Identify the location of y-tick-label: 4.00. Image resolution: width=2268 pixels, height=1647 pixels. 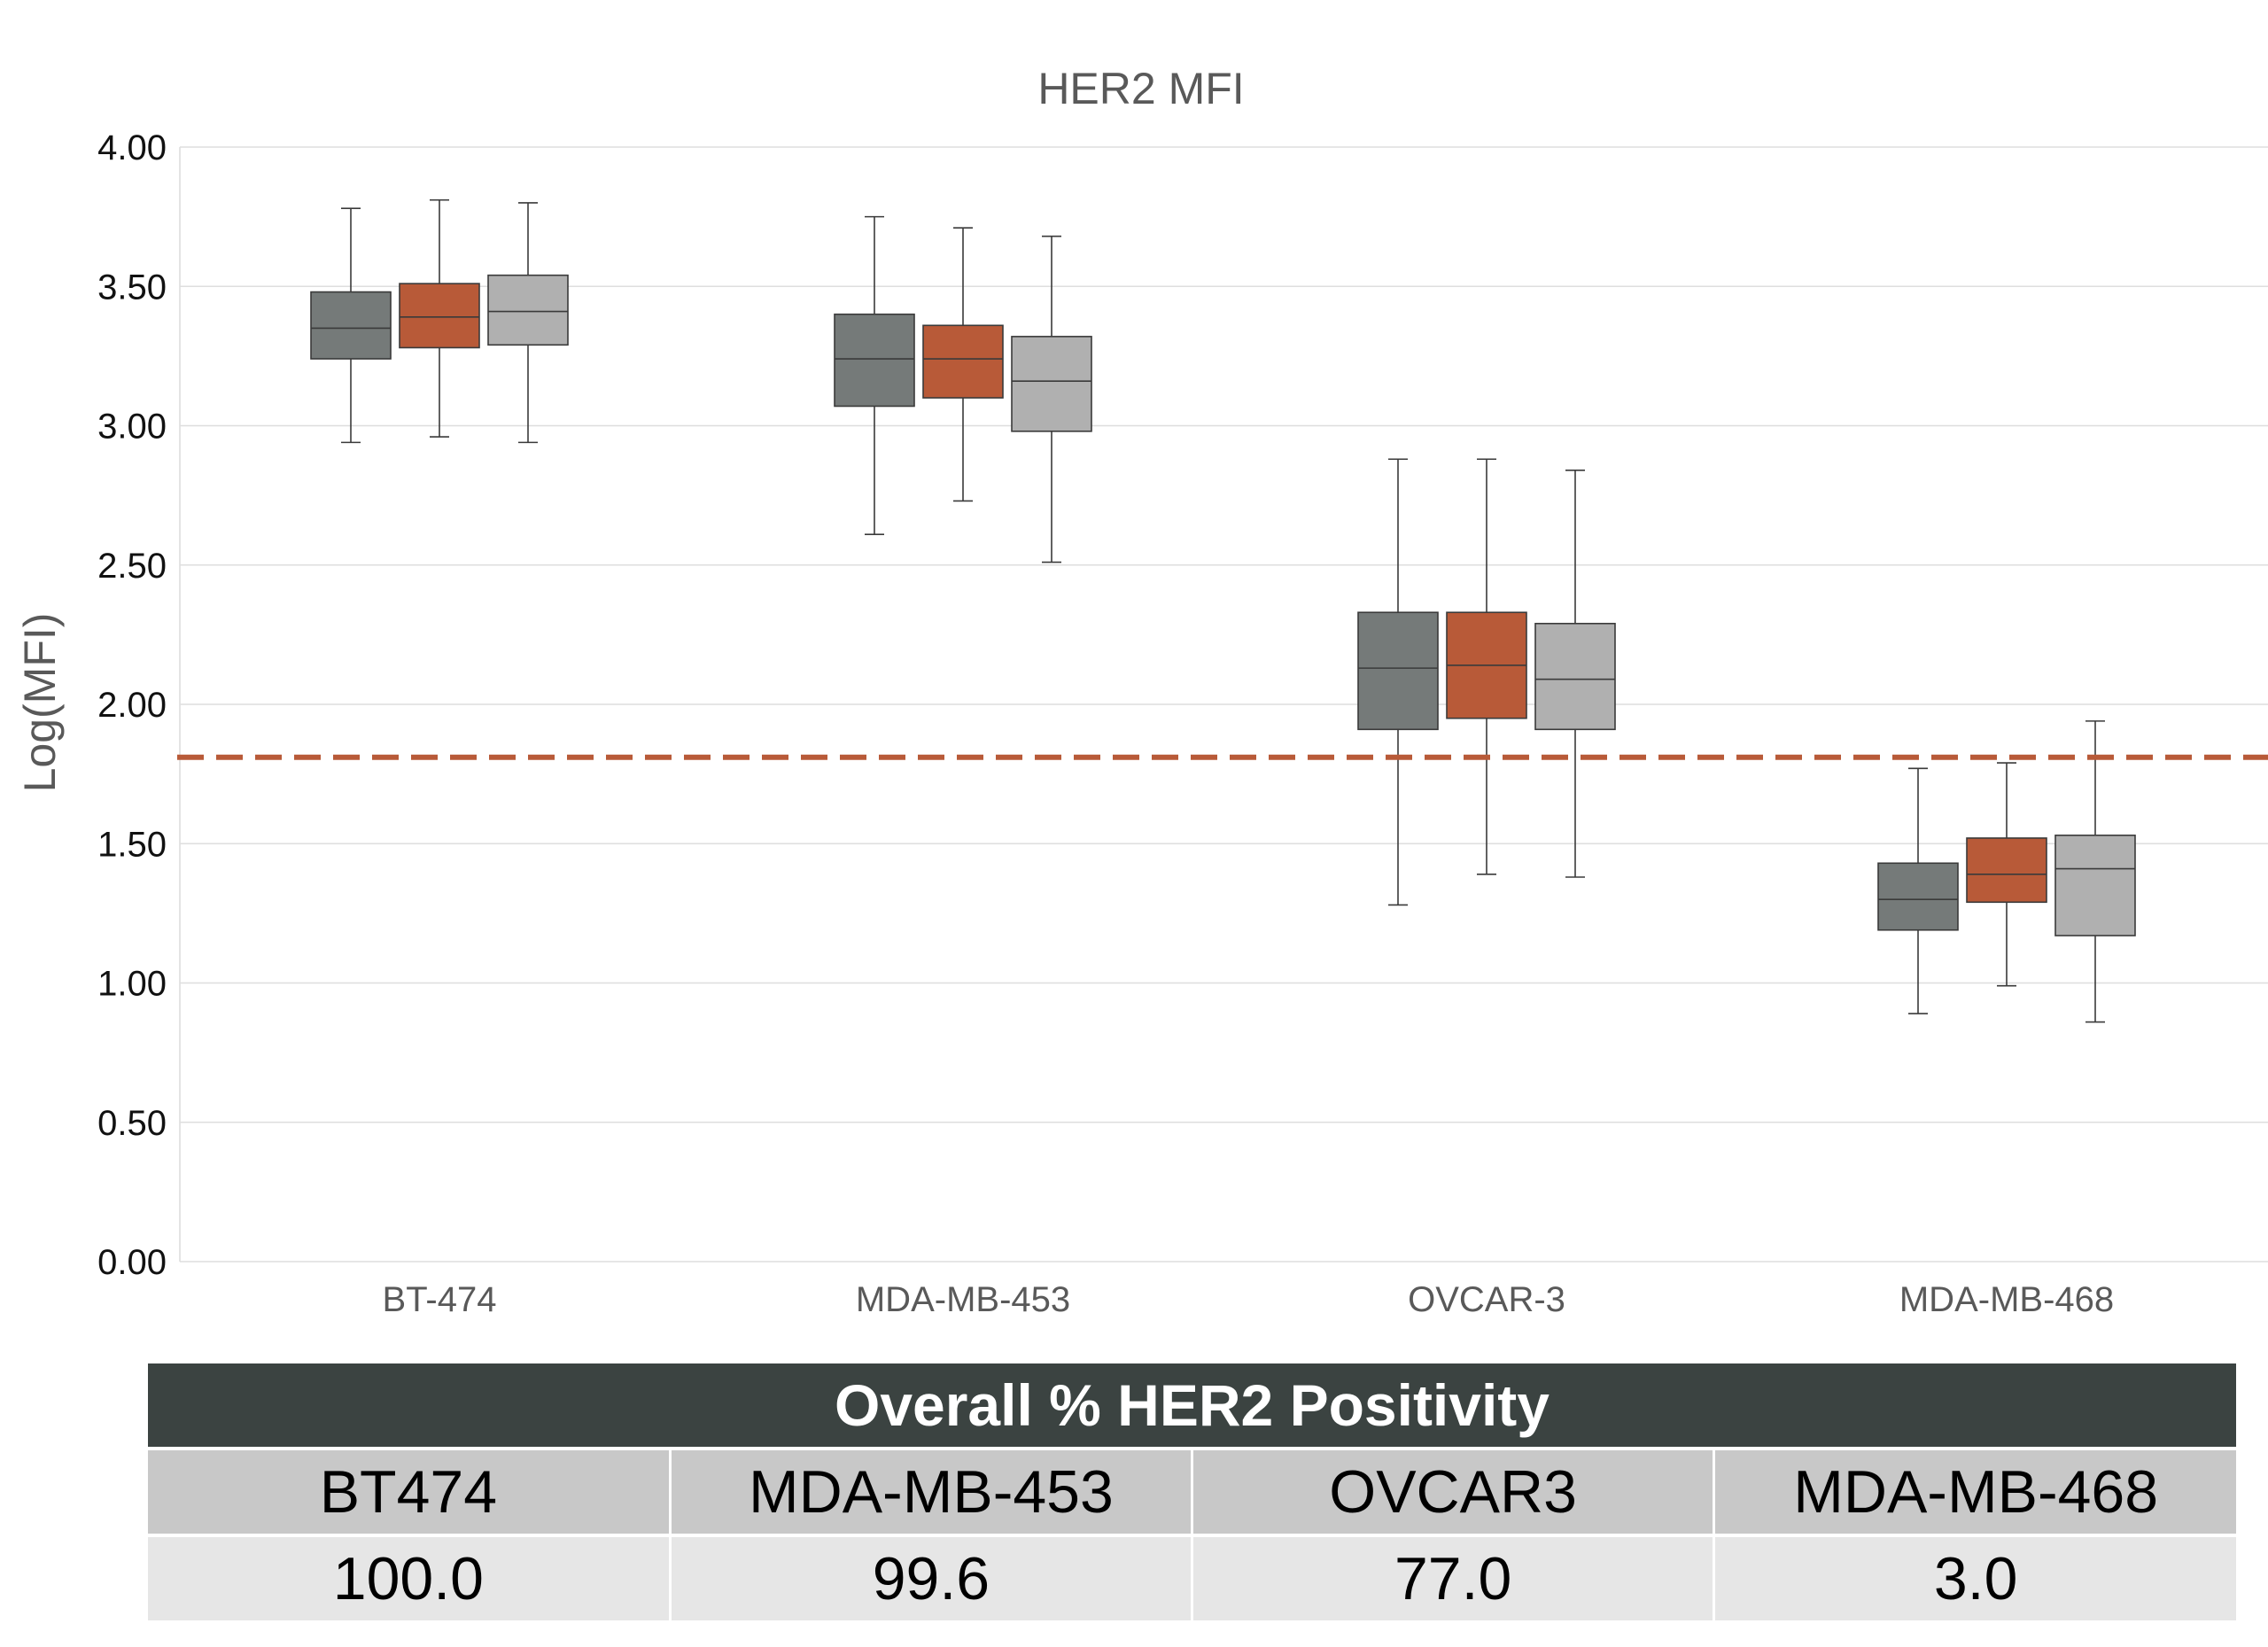
(132, 147).